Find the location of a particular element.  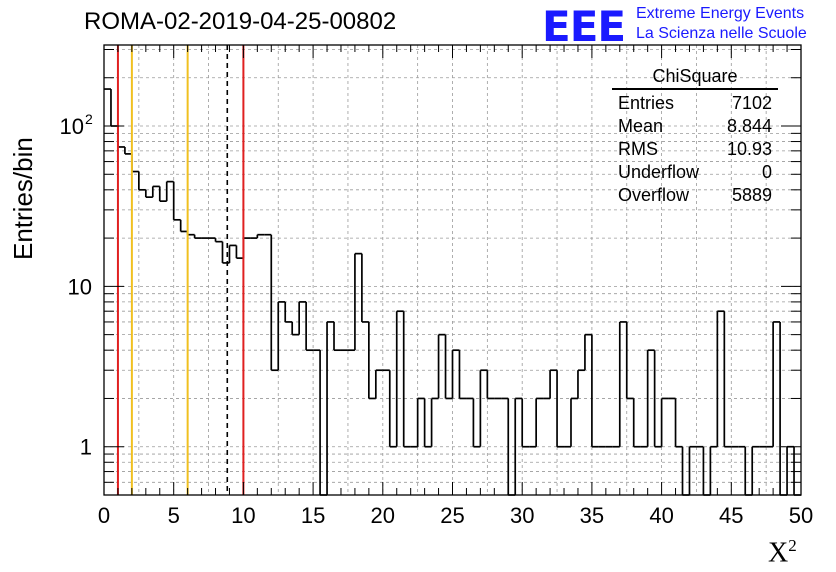

stats-label: Overflow is located at coordinates (654, 195).